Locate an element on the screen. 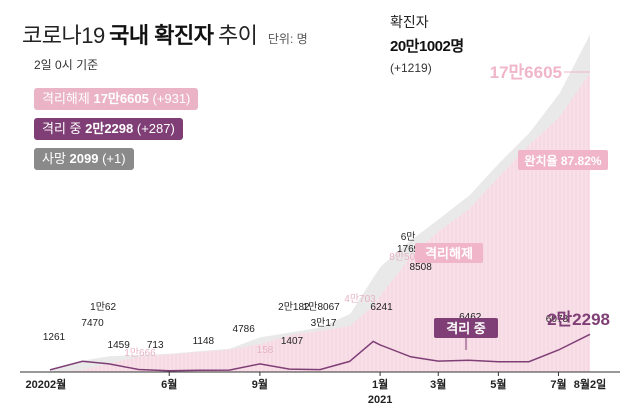 This screenshot has height=410, width=635. chart-title: 코로나19 국내 확진자 추이 단위: 명 is located at coordinates (165, 34).